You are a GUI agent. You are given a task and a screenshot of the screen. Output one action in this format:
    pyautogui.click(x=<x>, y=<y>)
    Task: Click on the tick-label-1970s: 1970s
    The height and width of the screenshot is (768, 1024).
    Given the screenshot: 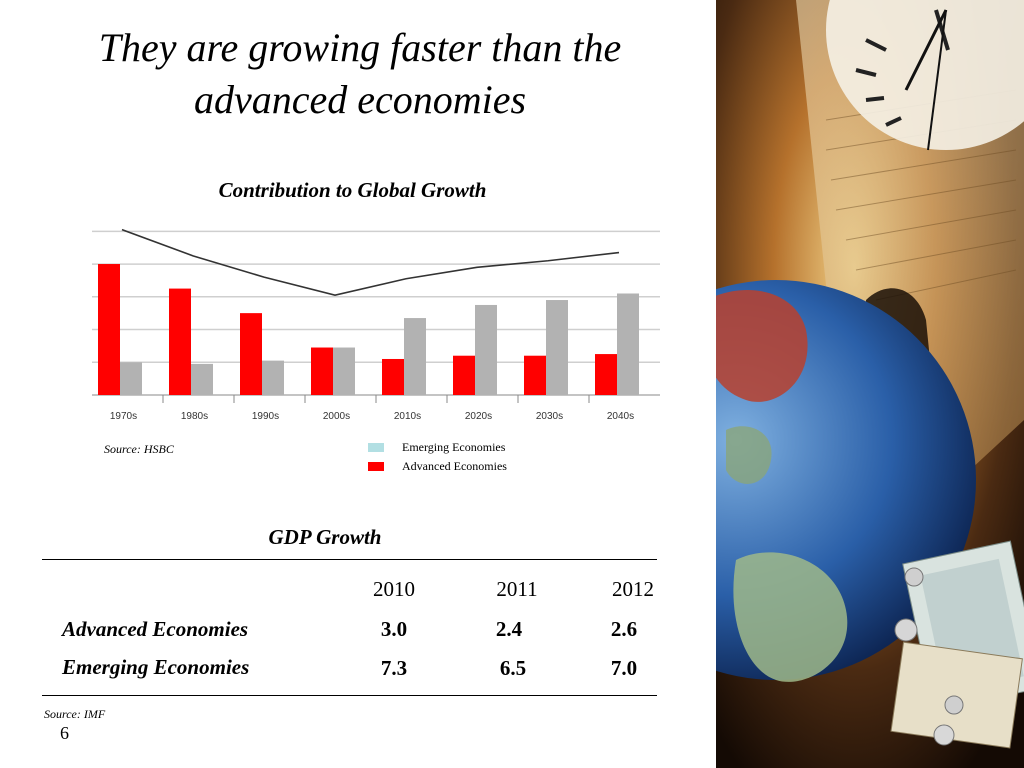 What is the action you would take?
    pyautogui.click(x=123, y=416)
    